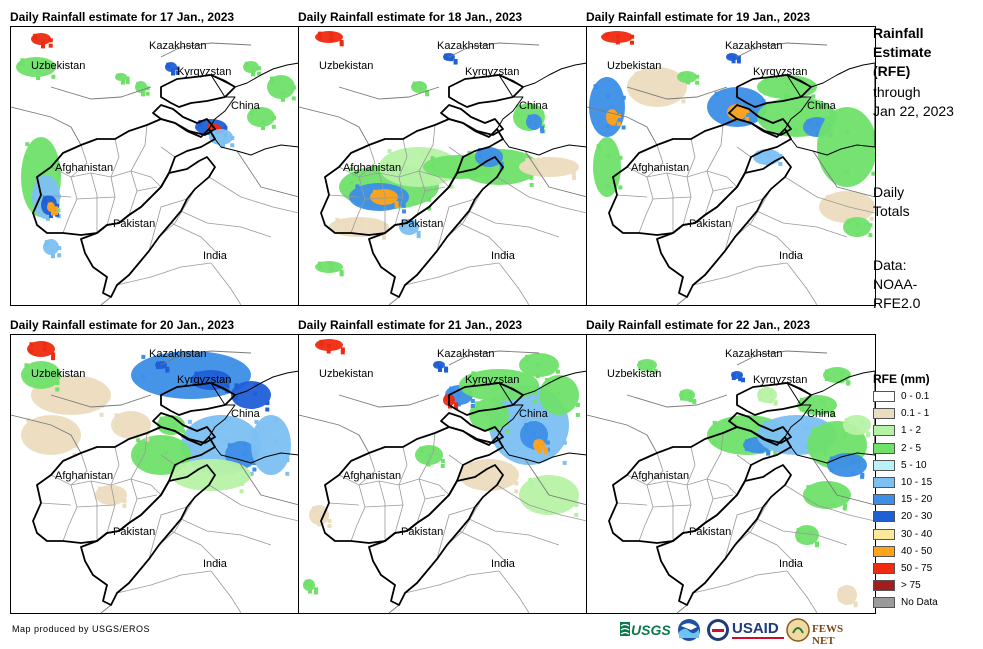 This screenshot has height=649, width=983. What do you see at coordinates (372, 168) in the screenshot?
I see `country-label-afghanistan: Afghanistan` at bounding box center [372, 168].